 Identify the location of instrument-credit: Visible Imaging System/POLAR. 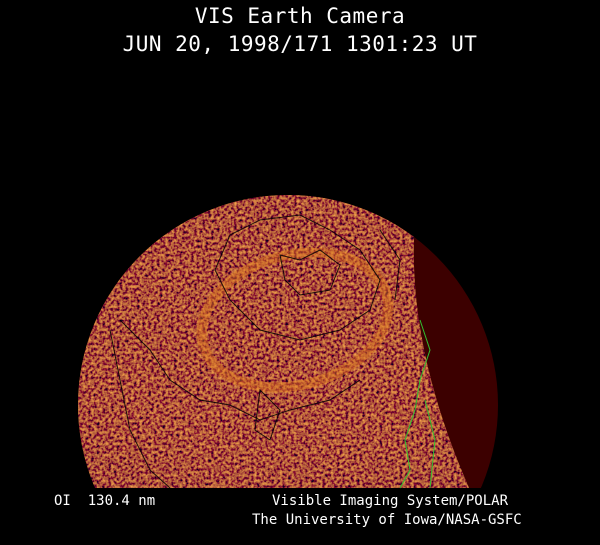
(390, 501).